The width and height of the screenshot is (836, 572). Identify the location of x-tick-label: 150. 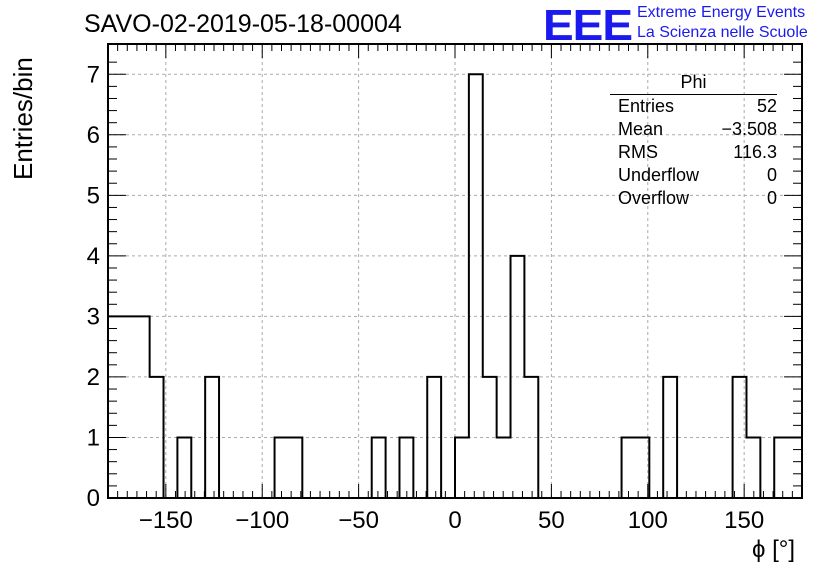
(744, 520).